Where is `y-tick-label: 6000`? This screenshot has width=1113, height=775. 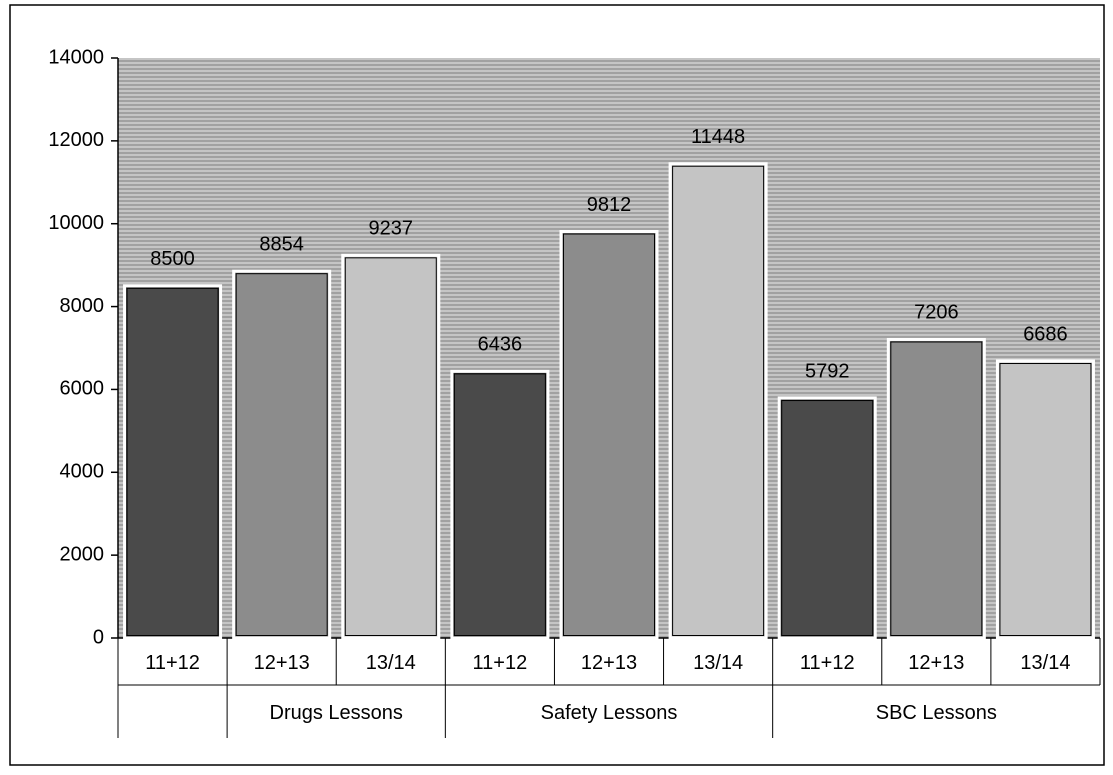 y-tick-label: 6000 is located at coordinates (82, 389).